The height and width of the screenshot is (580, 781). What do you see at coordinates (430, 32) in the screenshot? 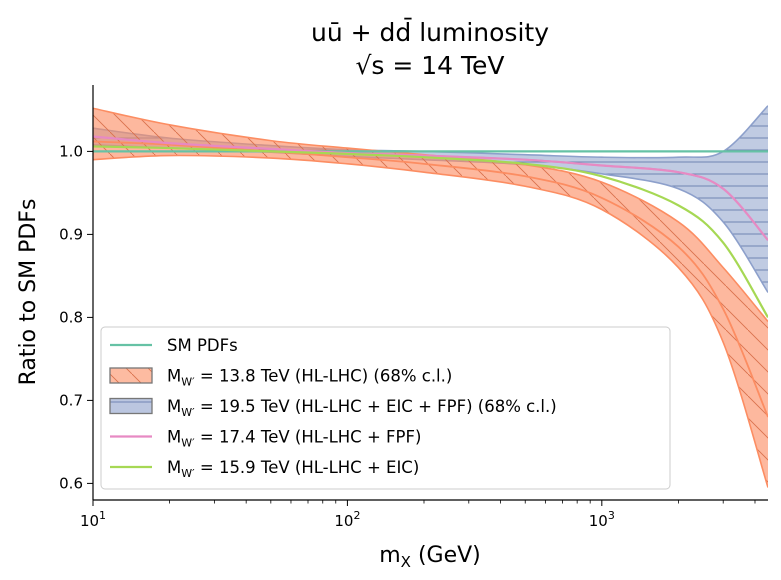
I see `chart-title-line1: uū + dd̄ luminosity` at bounding box center [430, 32].